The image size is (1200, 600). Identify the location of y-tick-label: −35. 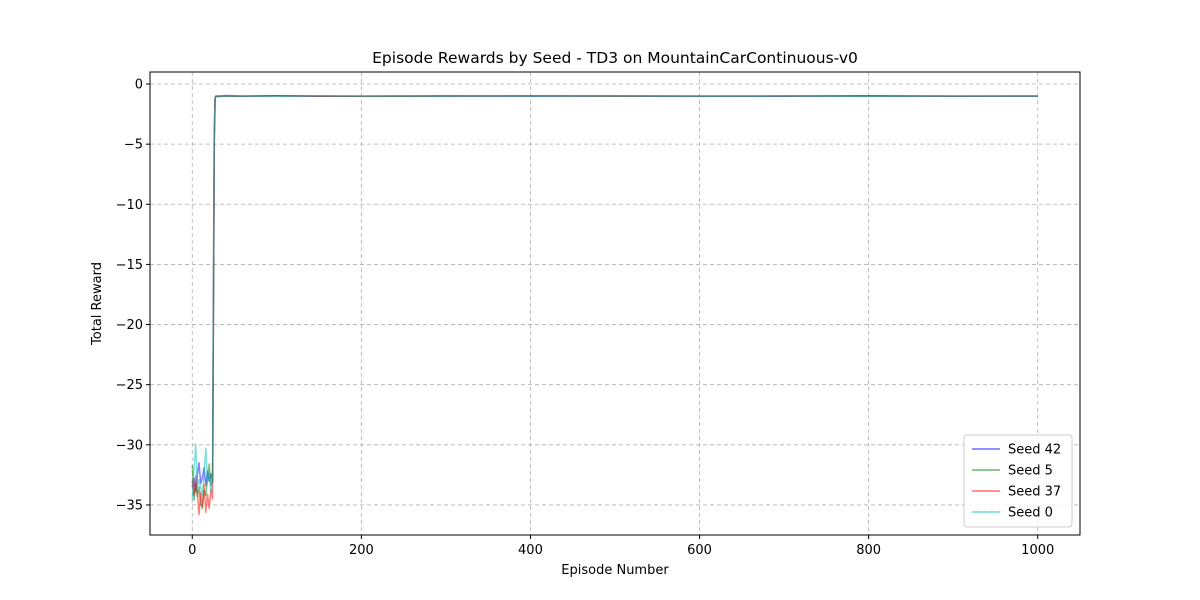
(129, 505).